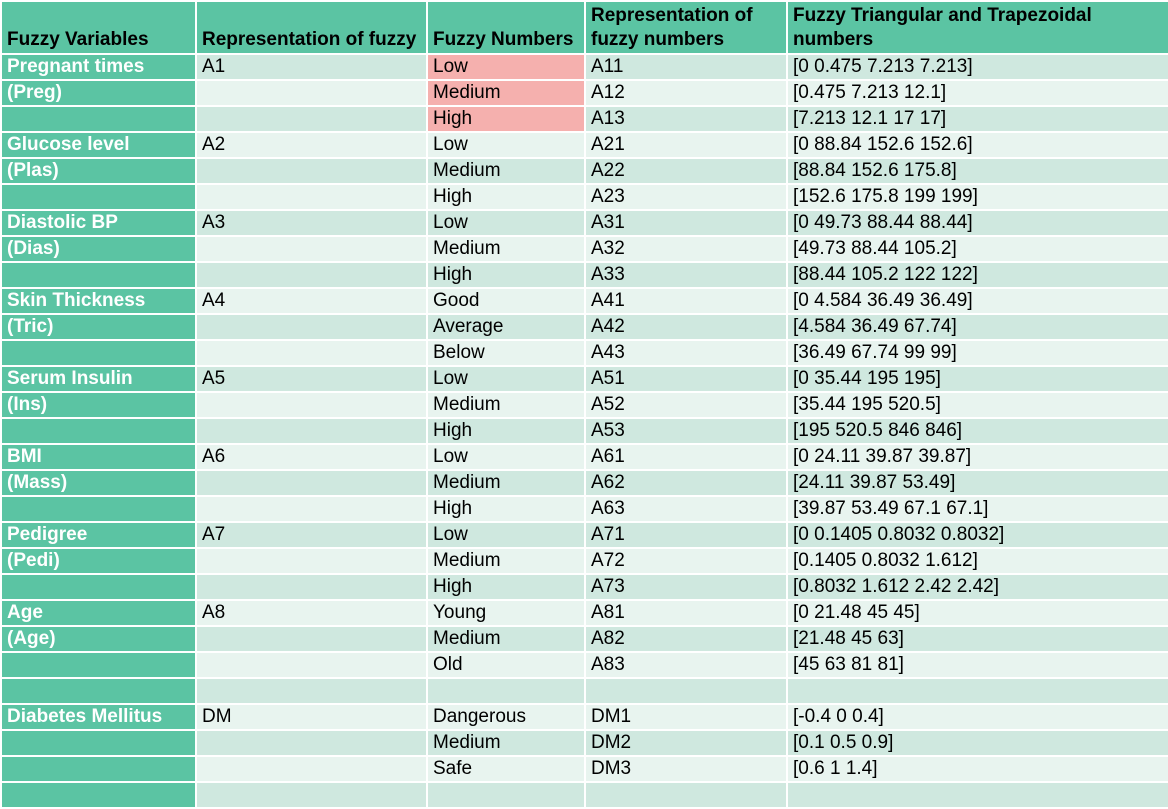 The height and width of the screenshot is (809, 1168). I want to click on table-row: (Tric) Average A42 [4.584 36.49 67.74], so click(585, 327).